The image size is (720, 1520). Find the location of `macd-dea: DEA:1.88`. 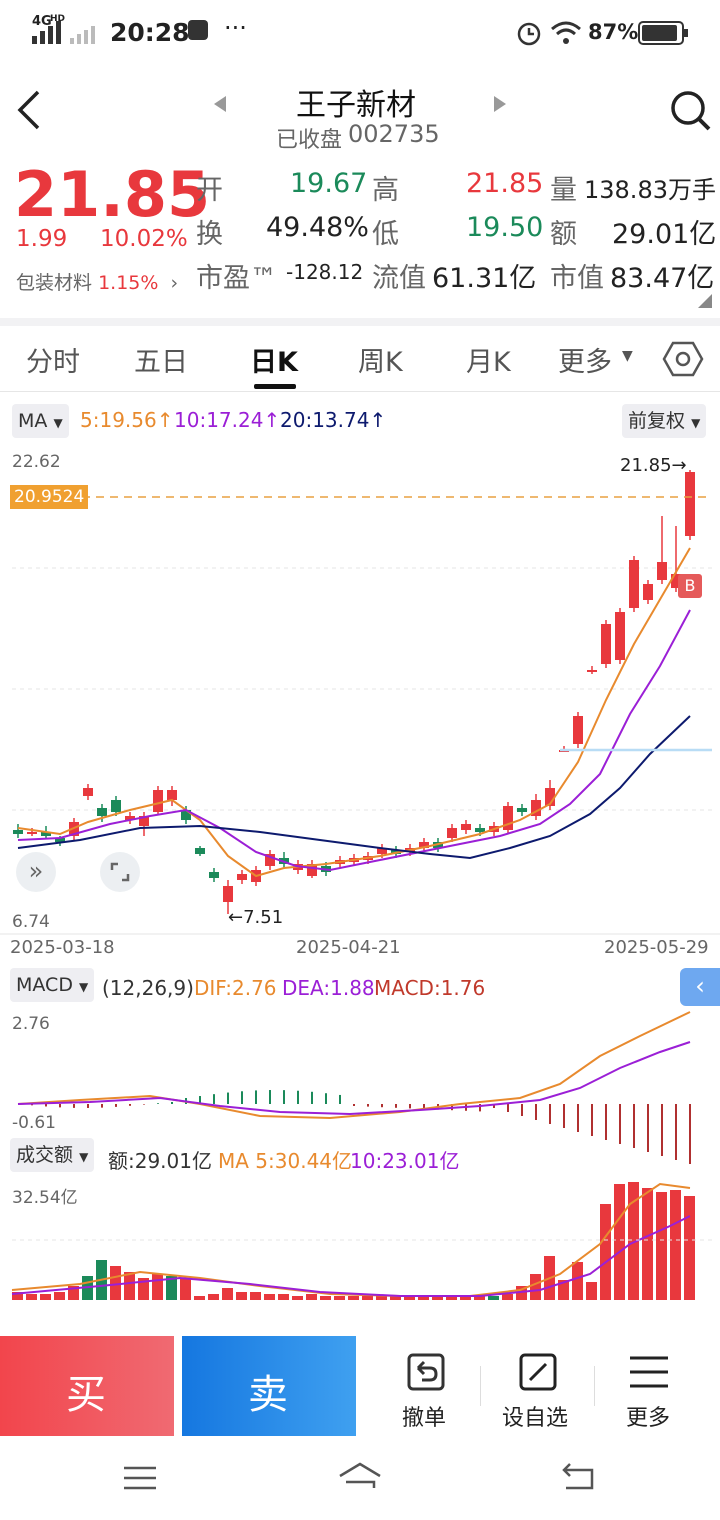

macd-dea: DEA:1.88 is located at coordinates (328, 988).